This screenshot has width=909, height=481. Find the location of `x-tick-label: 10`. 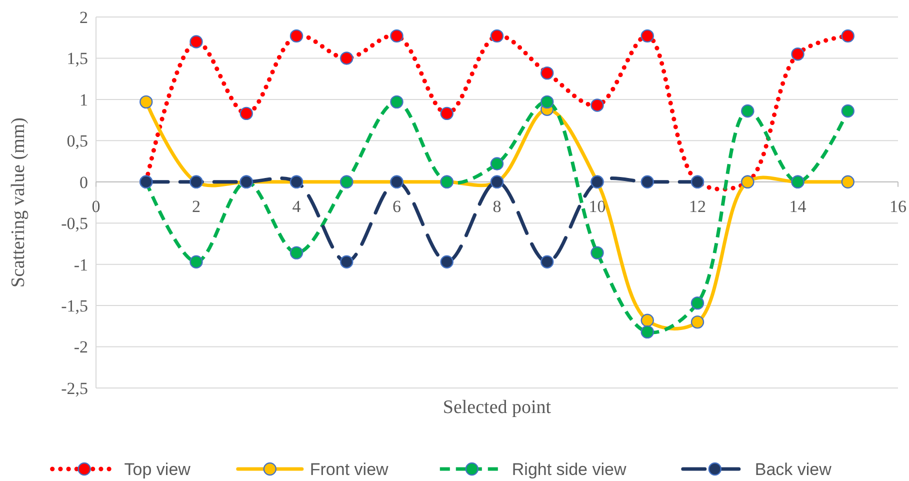

x-tick-label: 10 is located at coordinates (597, 206).